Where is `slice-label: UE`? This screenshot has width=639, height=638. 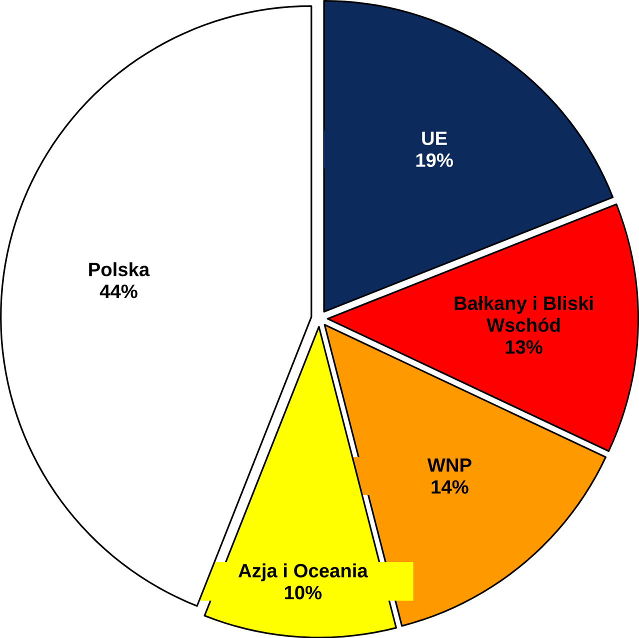
slice-label: UE is located at coordinates (434, 138).